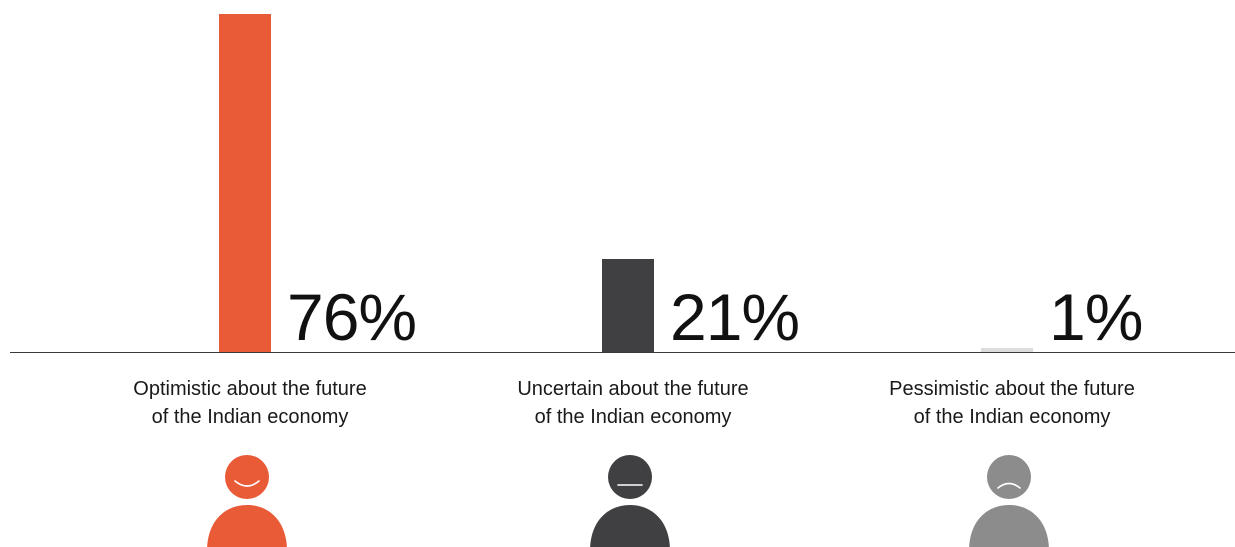 Image resolution: width=1235 pixels, height=547 pixels. What do you see at coordinates (622, 352) in the screenshot?
I see `chart-baseline` at bounding box center [622, 352].